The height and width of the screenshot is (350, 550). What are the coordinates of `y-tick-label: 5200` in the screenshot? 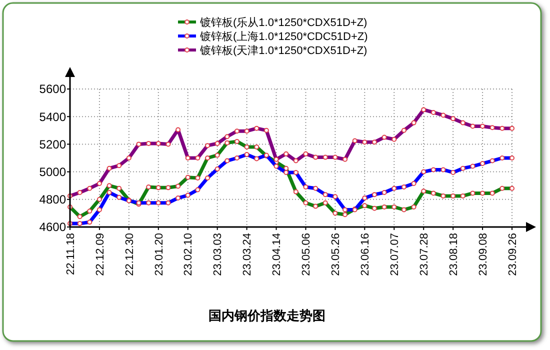 It's located at (52, 144).